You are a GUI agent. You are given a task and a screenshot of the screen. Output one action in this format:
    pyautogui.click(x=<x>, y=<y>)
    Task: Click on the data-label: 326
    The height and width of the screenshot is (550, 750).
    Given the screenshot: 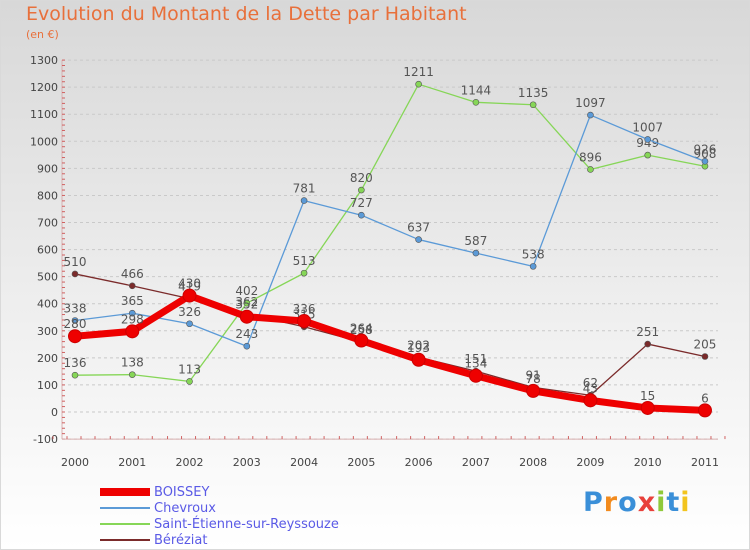 What is the action you would take?
    pyautogui.click(x=189, y=312)
    